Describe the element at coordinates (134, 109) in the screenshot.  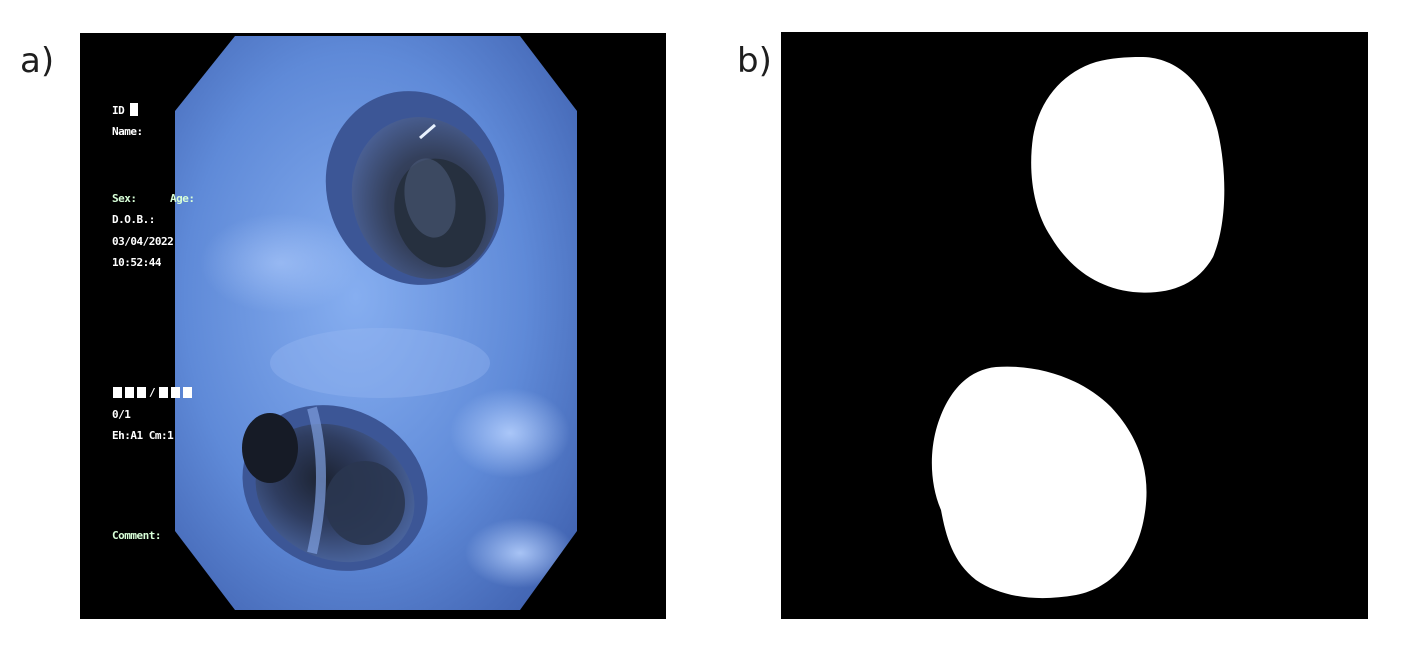
I see `id-value-block` at that location.